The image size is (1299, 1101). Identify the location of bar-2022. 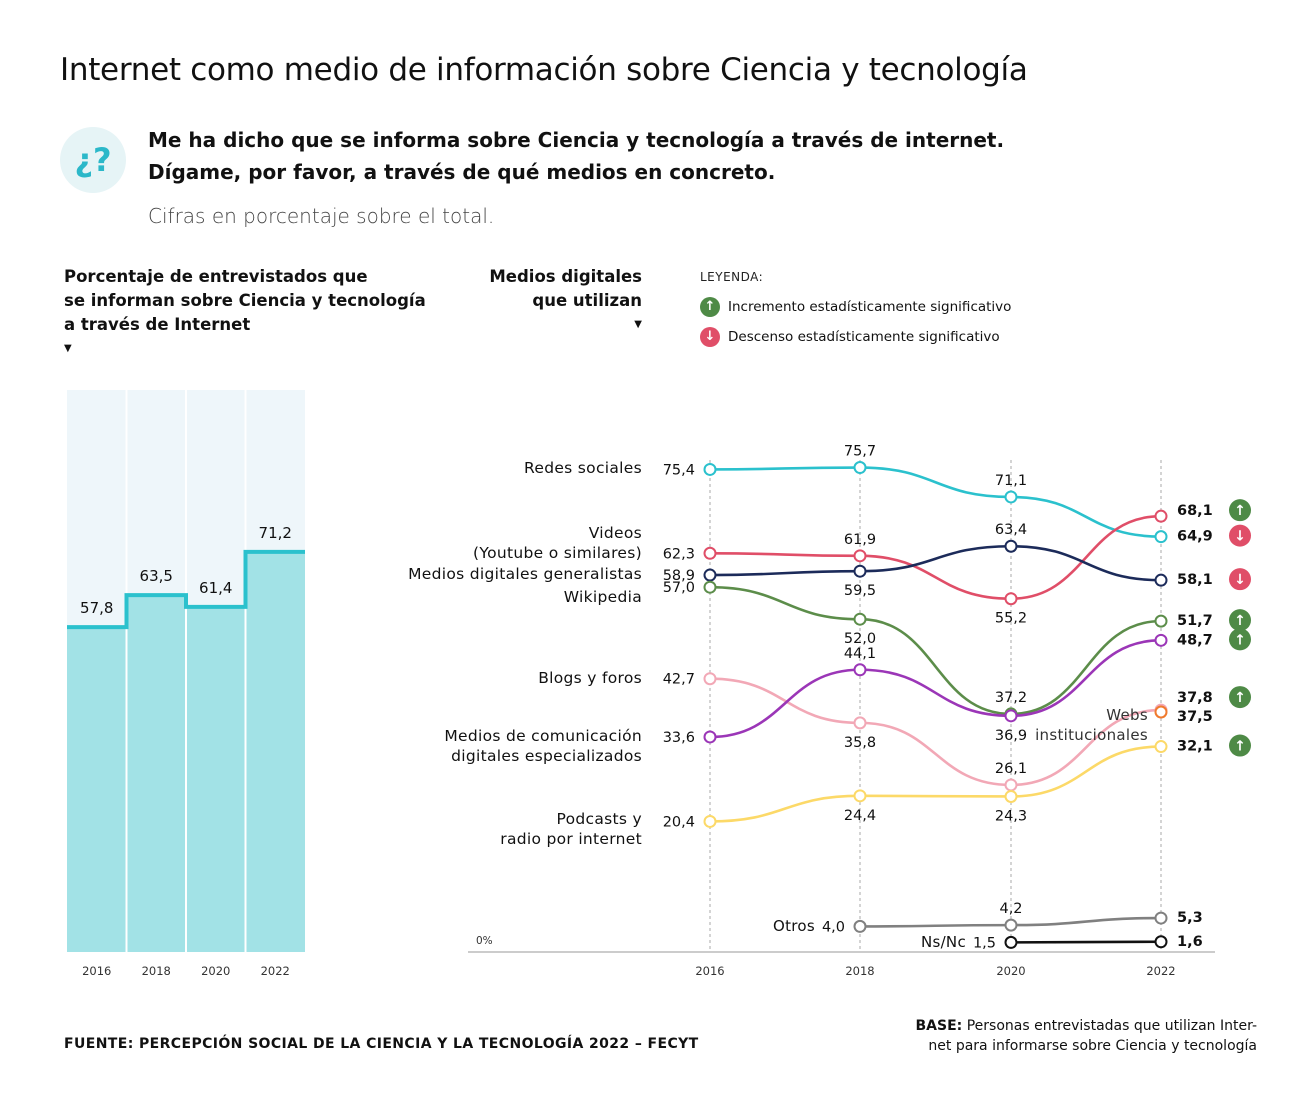
(275, 751).